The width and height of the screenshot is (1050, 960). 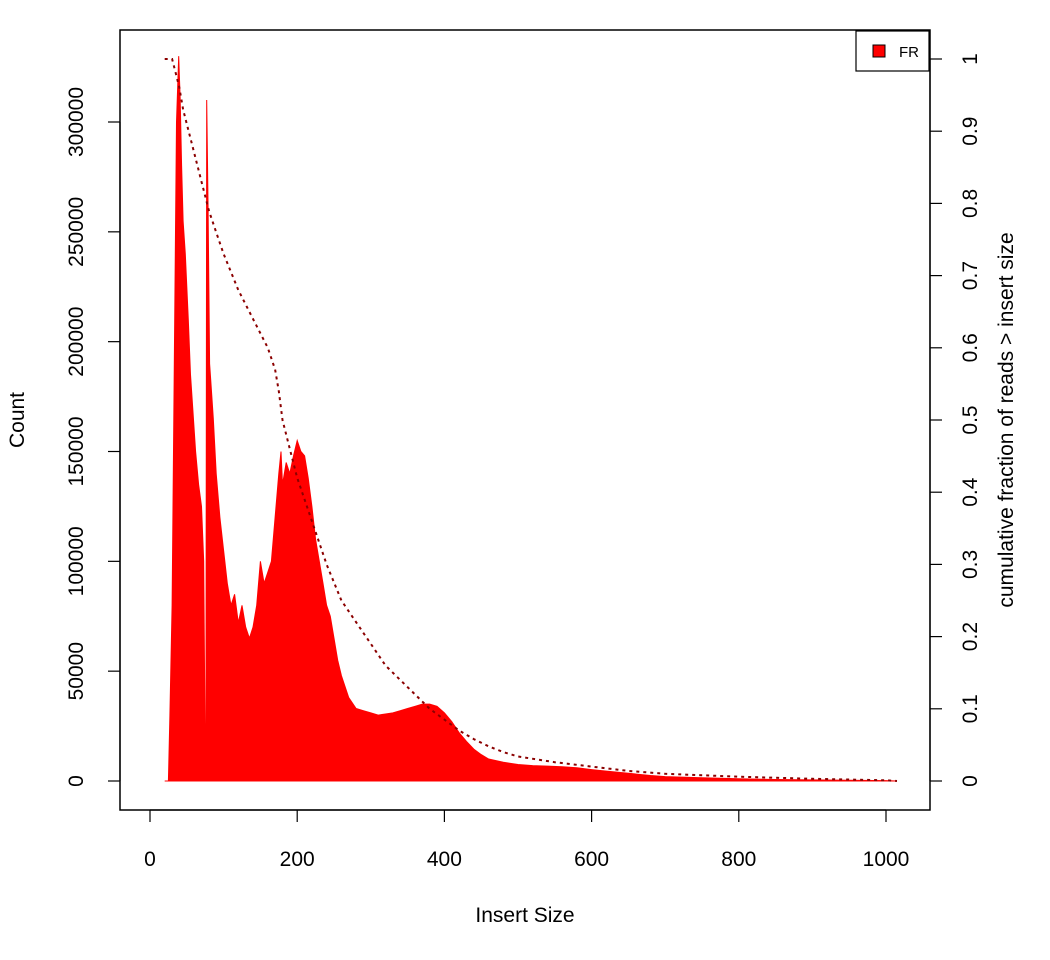 What do you see at coordinates (76, 781) in the screenshot?
I see `y-tick-label: 0` at bounding box center [76, 781].